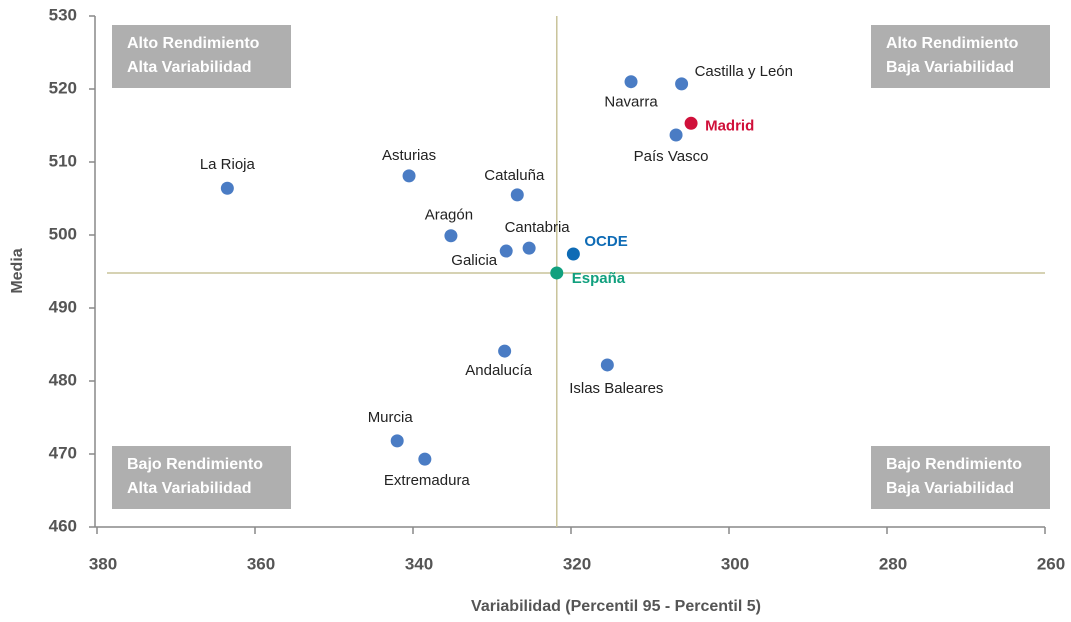 The width and height of the screenshot is (1071, 622). What do you see at coordinates (63, 14) in the screenshot?
I see `y-tick-label: 530` at bounding box center [63, 14].